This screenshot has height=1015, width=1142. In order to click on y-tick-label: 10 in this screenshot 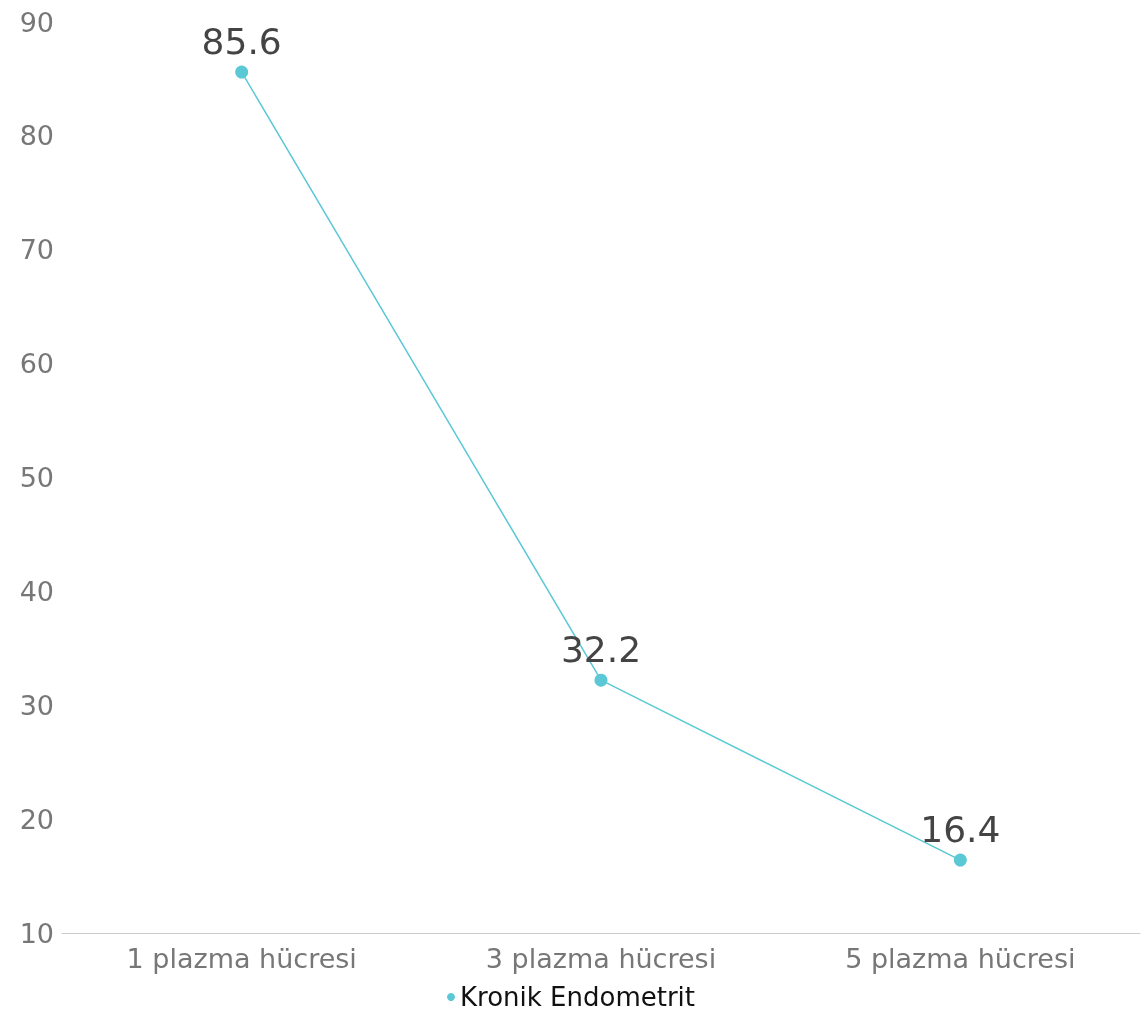, I will do `click(36, 933)`.